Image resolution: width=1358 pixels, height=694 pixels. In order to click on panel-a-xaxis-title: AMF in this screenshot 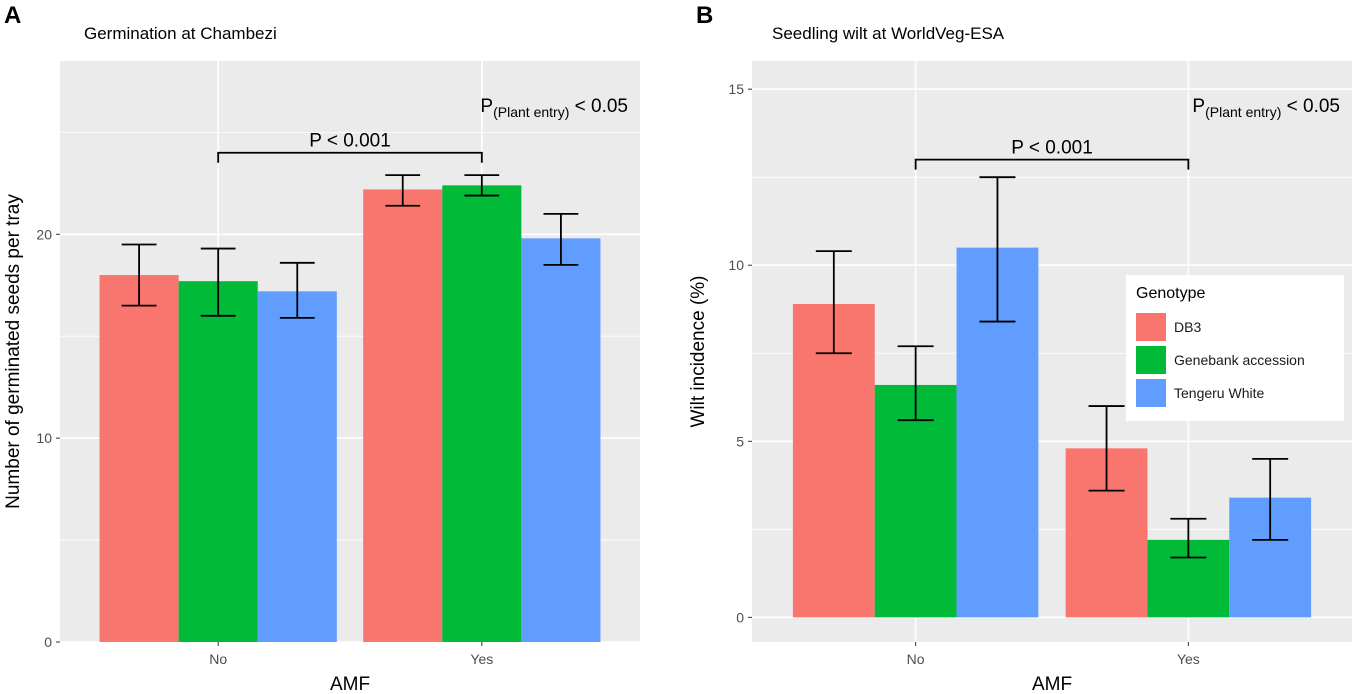, I will do `click(350, 684)`.